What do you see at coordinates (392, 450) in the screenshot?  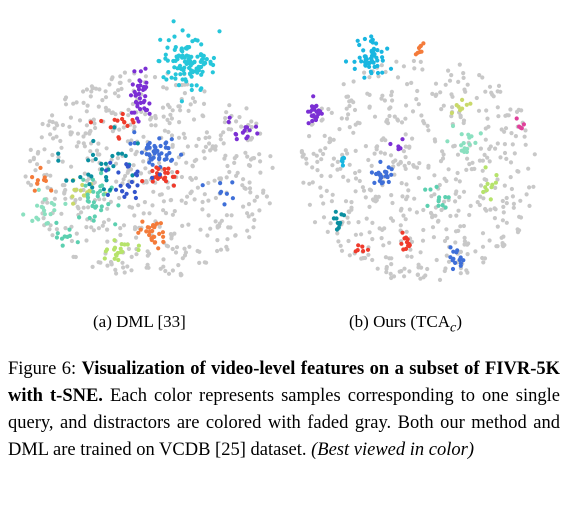 I see `caption-italic-note: (Best viewed in color)` at bounding box center [392, 450].